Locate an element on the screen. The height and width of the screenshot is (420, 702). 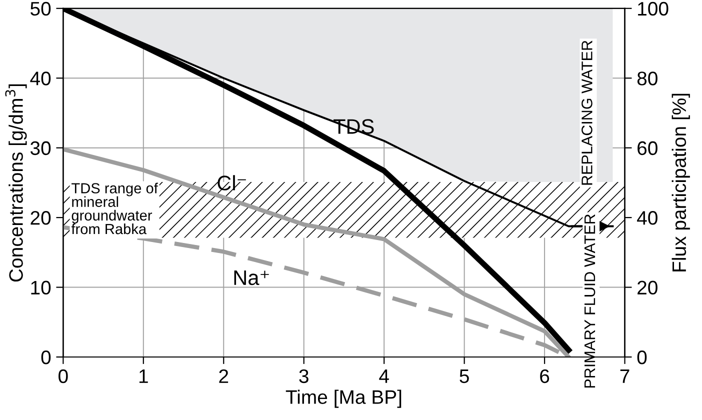
annotation: PRIMARY FLUID WATER is located at coordinates (590, 301).